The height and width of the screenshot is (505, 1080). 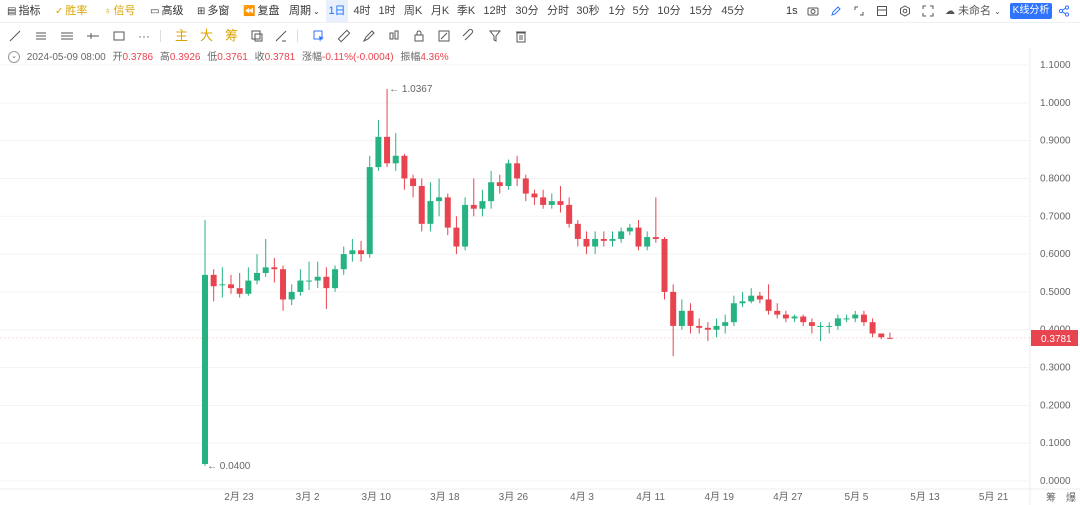 What do you see at coordinates (1031, 11) in the screenshot?
I see `kline-analysis-button: K线分析` at bounding box center [1031, 11].